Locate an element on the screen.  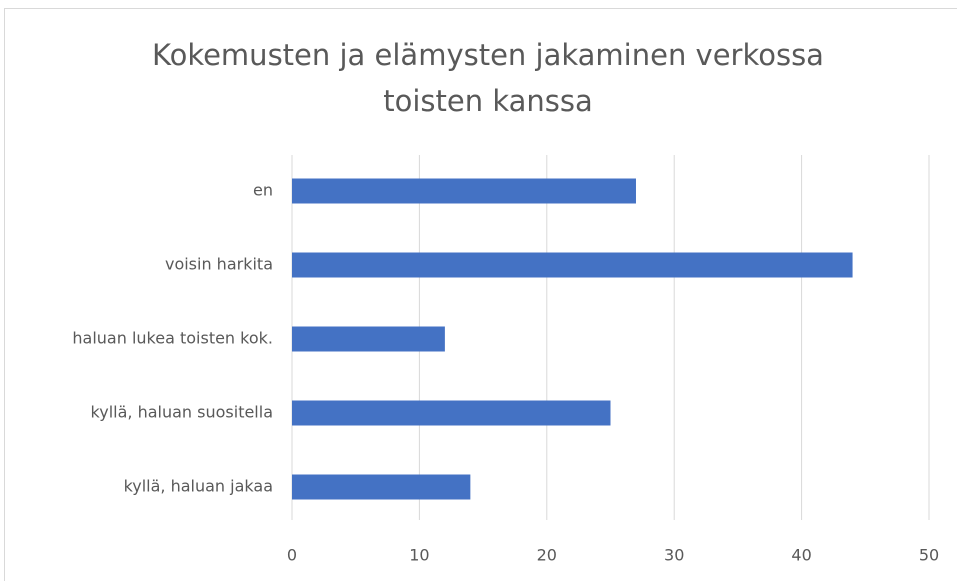
y-tick-label: haluan lukea toisten kok. is located at coordinates (172, 338).